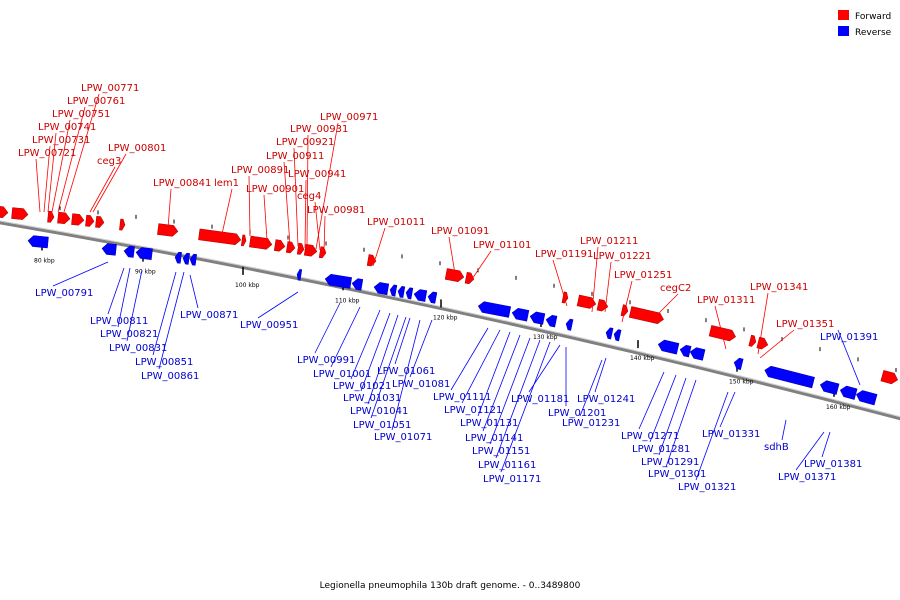  I want to click on forward-gene-label: LPW_01191, so click(564, 254).